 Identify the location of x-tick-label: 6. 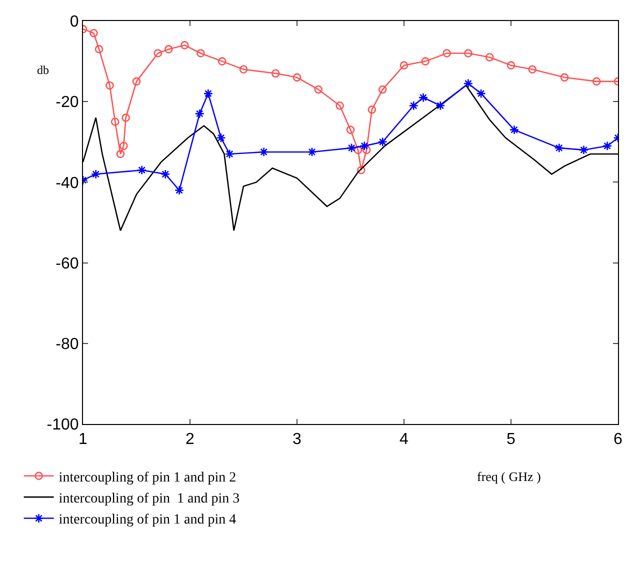
(618, 439).